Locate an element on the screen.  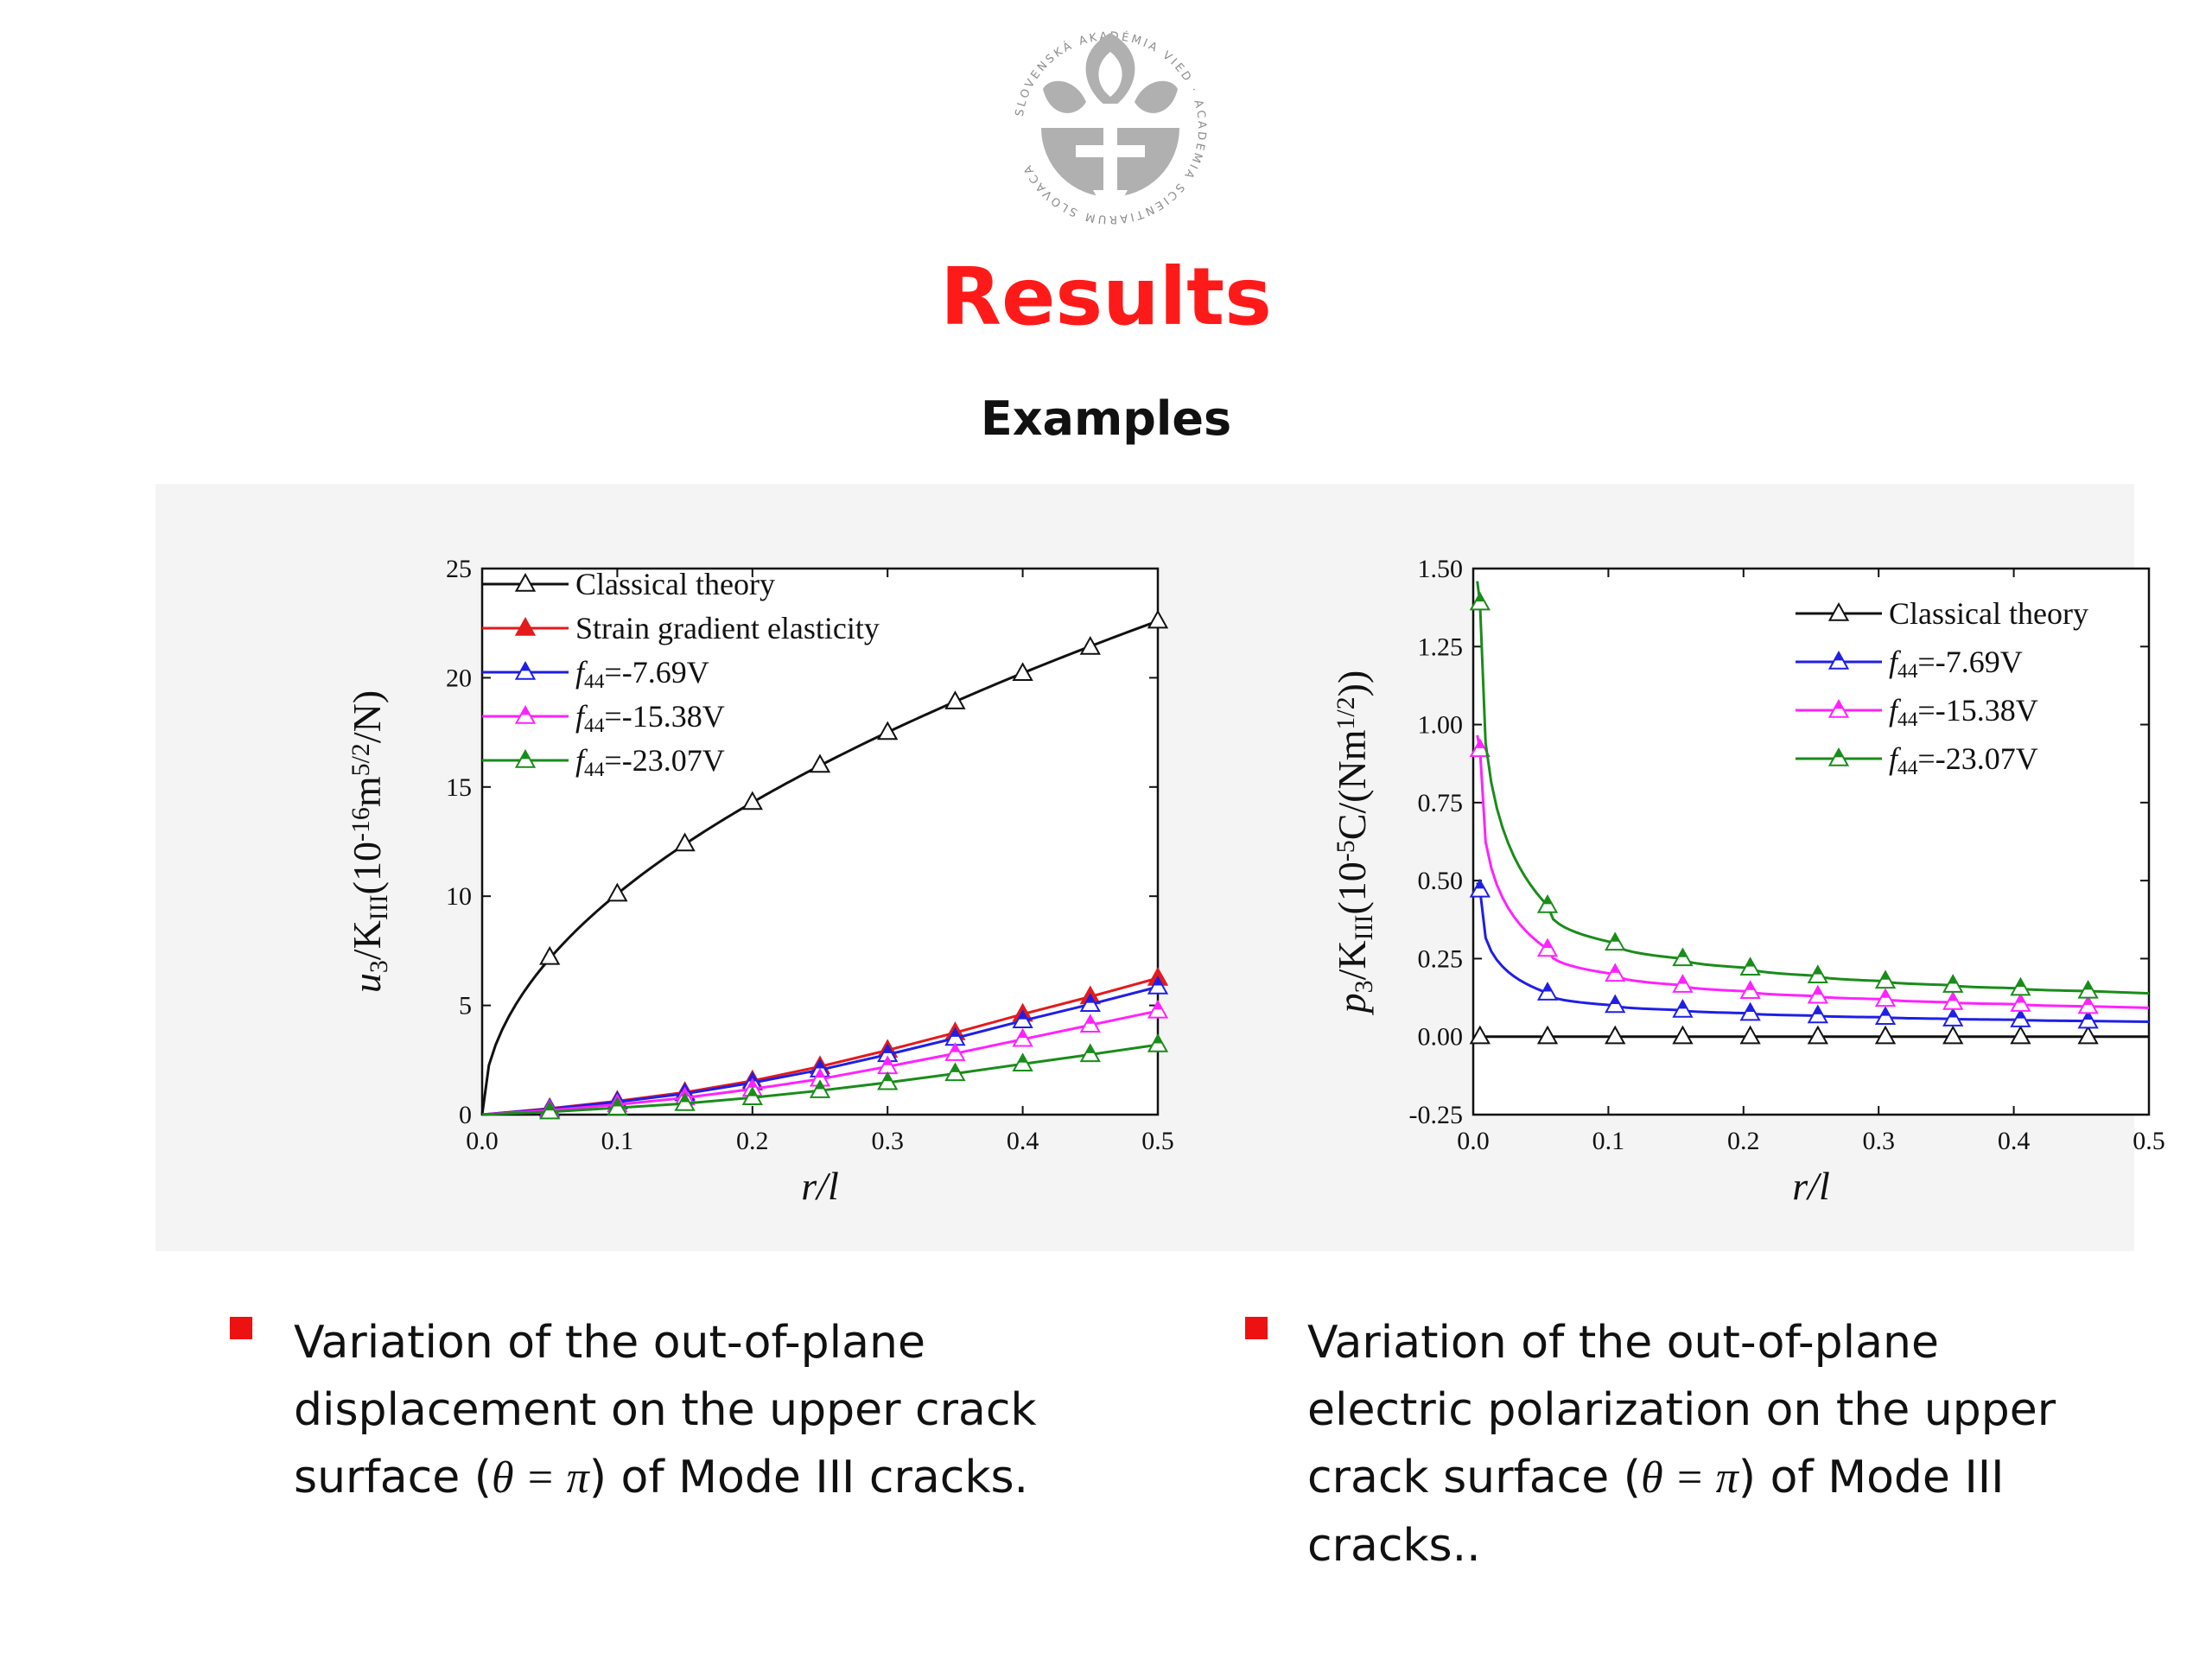
caption-text: surface ( is located at coordinates (393, 1477).